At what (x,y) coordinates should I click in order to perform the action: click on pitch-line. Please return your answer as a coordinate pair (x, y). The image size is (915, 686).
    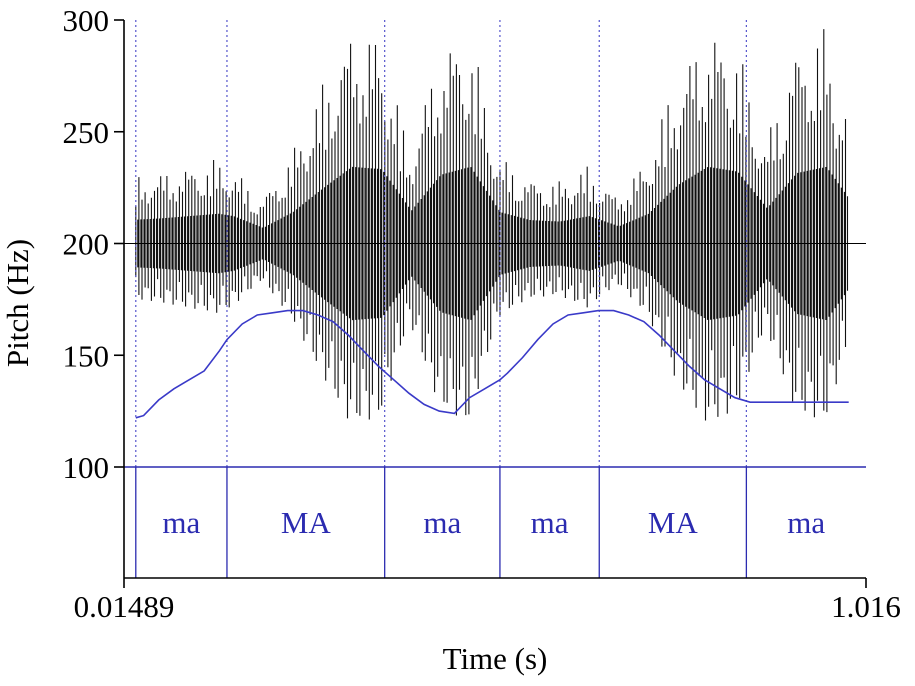
    Looking at the image, I should click on (492, 364).